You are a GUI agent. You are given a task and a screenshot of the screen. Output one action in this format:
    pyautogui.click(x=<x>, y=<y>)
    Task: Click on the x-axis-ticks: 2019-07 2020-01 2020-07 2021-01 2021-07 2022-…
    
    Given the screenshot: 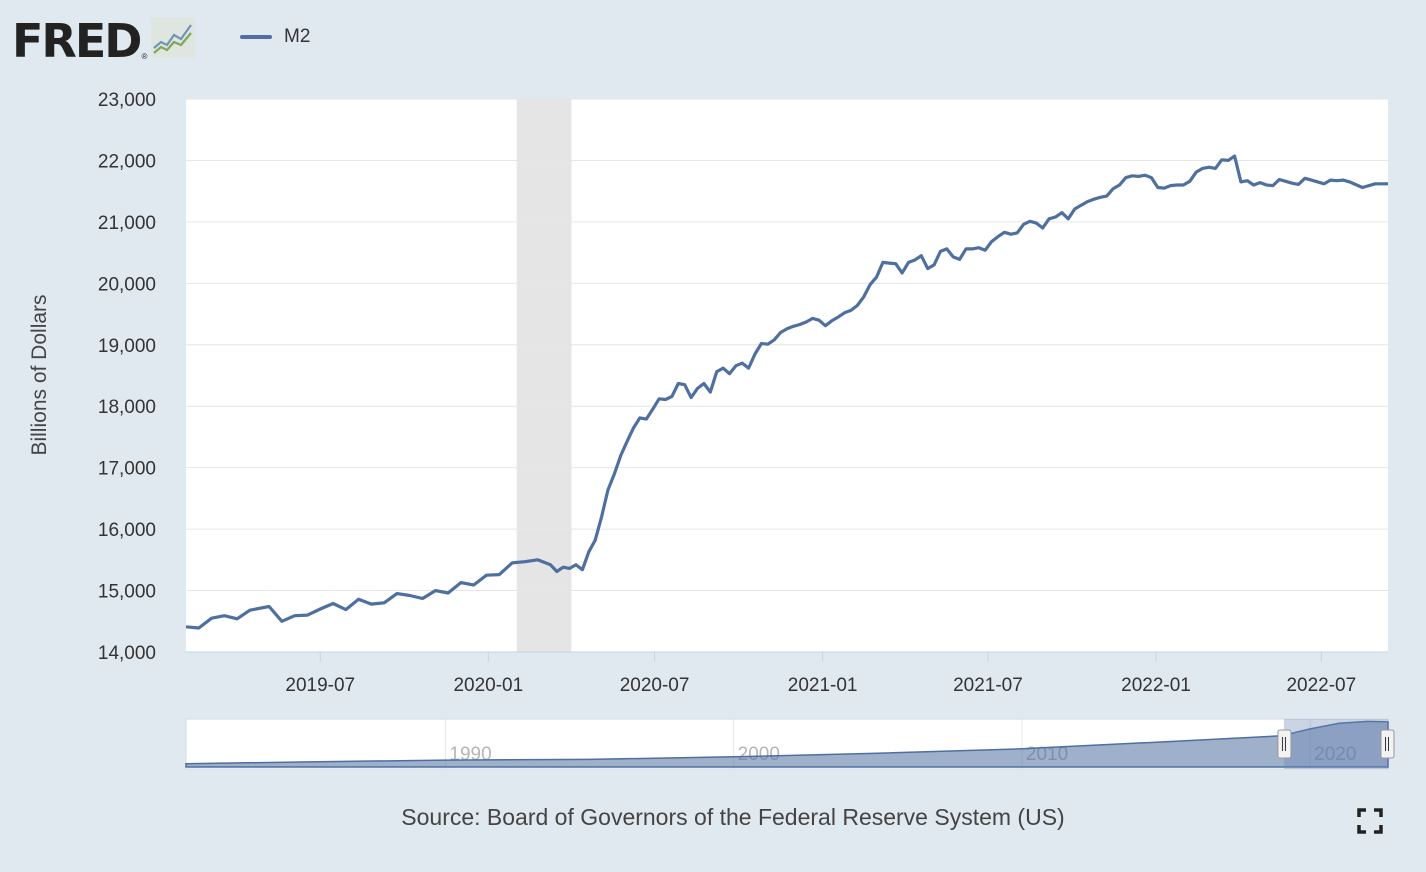 What is the action you would take?
    pyautogui.click(x=820, y=674)
    